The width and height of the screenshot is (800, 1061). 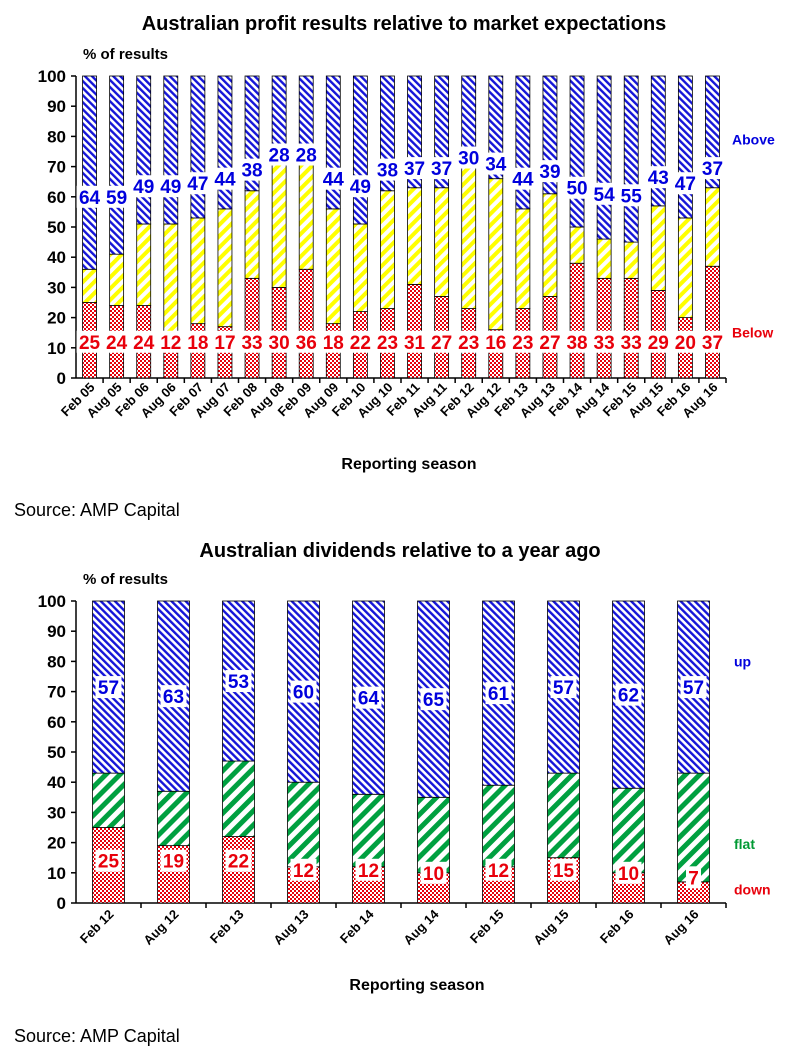 I want to click on data-label: 39, so click(x=549, y=172).